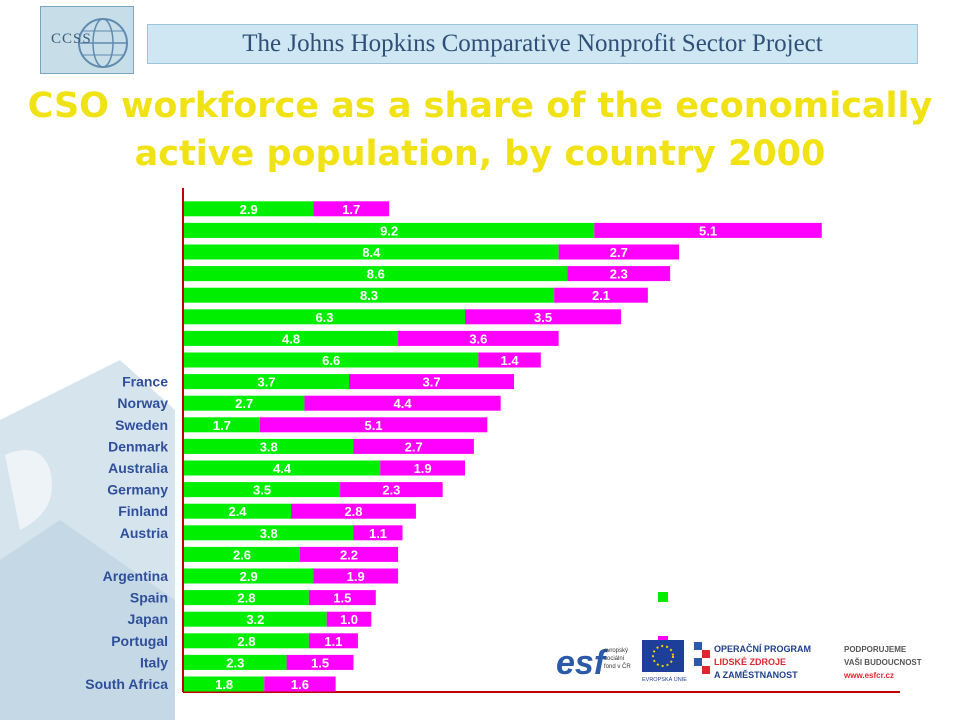 Image resolution: width=960 pixels, height=720 pixels. Describe the element at coordinates (148, 619) in the screenshot. I see `category-label: Japan` at that location.